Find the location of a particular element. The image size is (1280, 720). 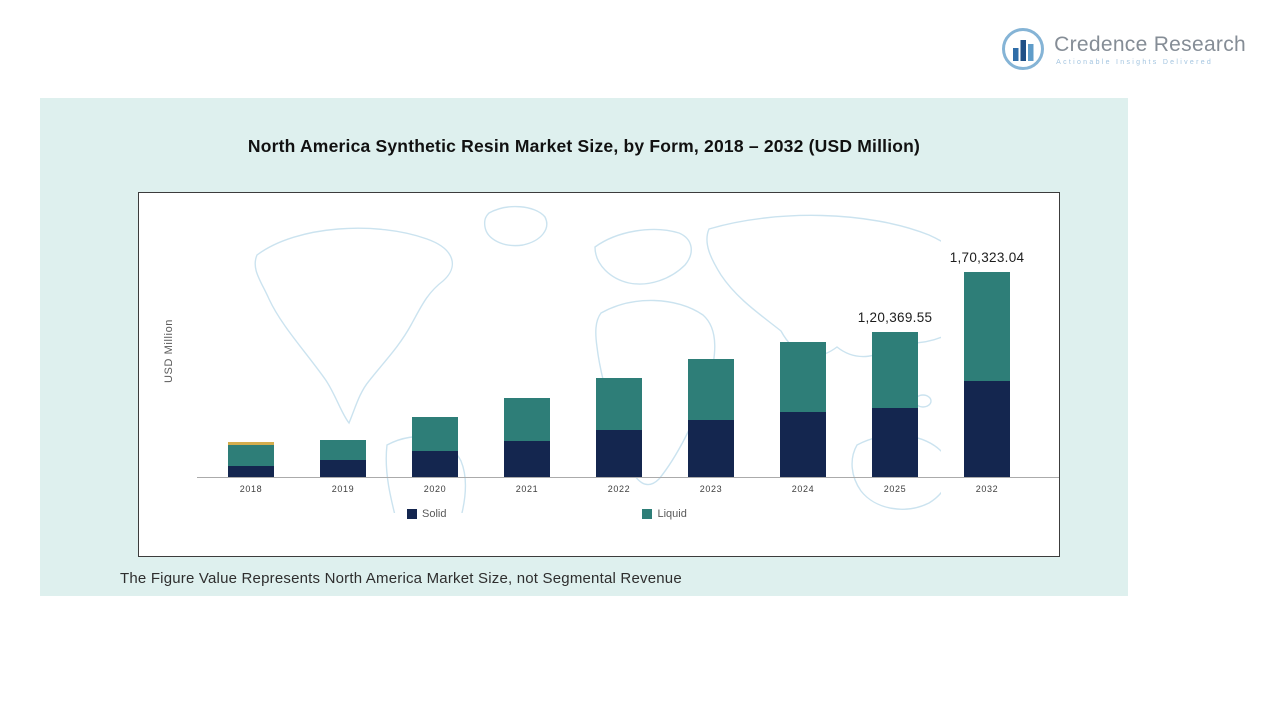

x-axis-tick: 2018 is located at coordinates (251, 489).